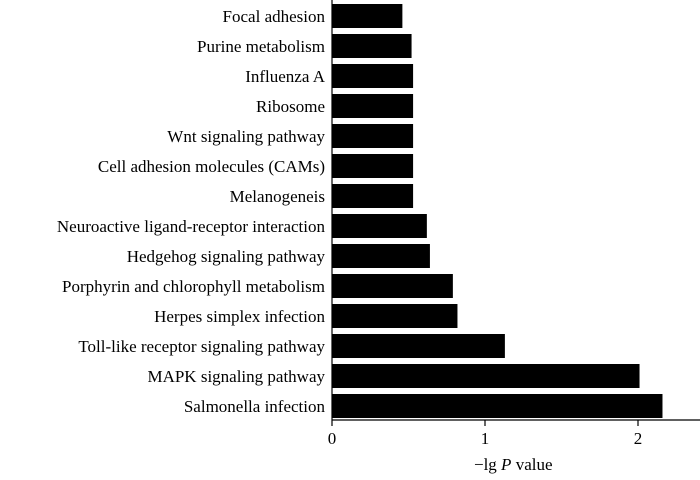  I want to click on category-label: Cell adhesion molecules (CAMs), so click(211, 166).